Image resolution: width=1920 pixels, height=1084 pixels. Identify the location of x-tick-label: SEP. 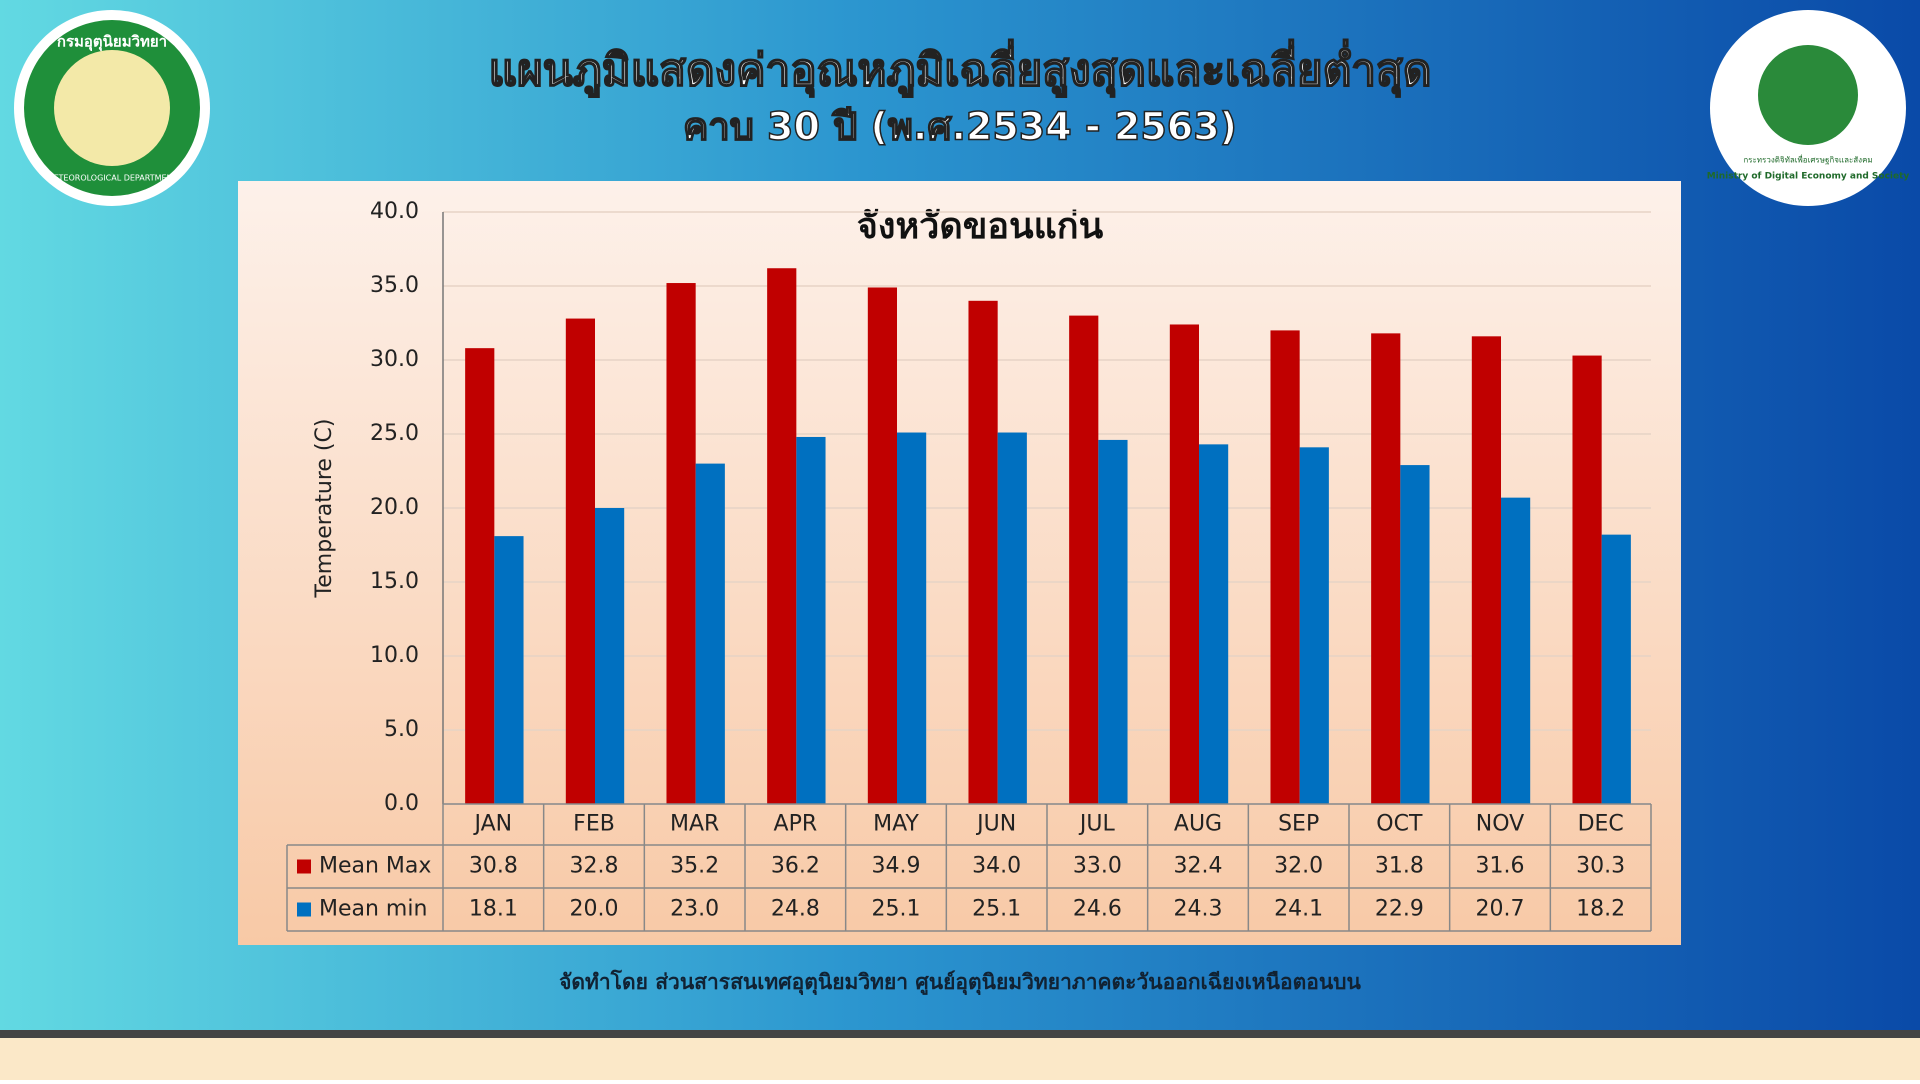
(1298, 824).